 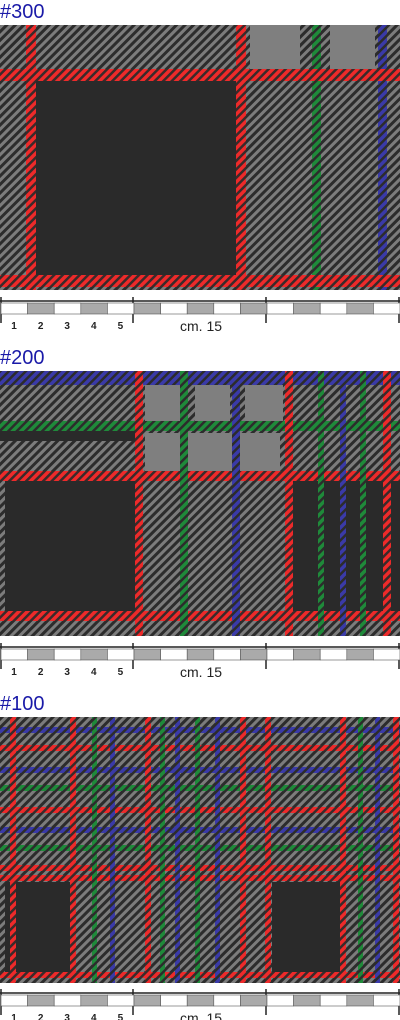 What do you see at coordinates (22, 12) in the screenshot?
I see `swatch-label: #300` at bounding box center [22, 12].